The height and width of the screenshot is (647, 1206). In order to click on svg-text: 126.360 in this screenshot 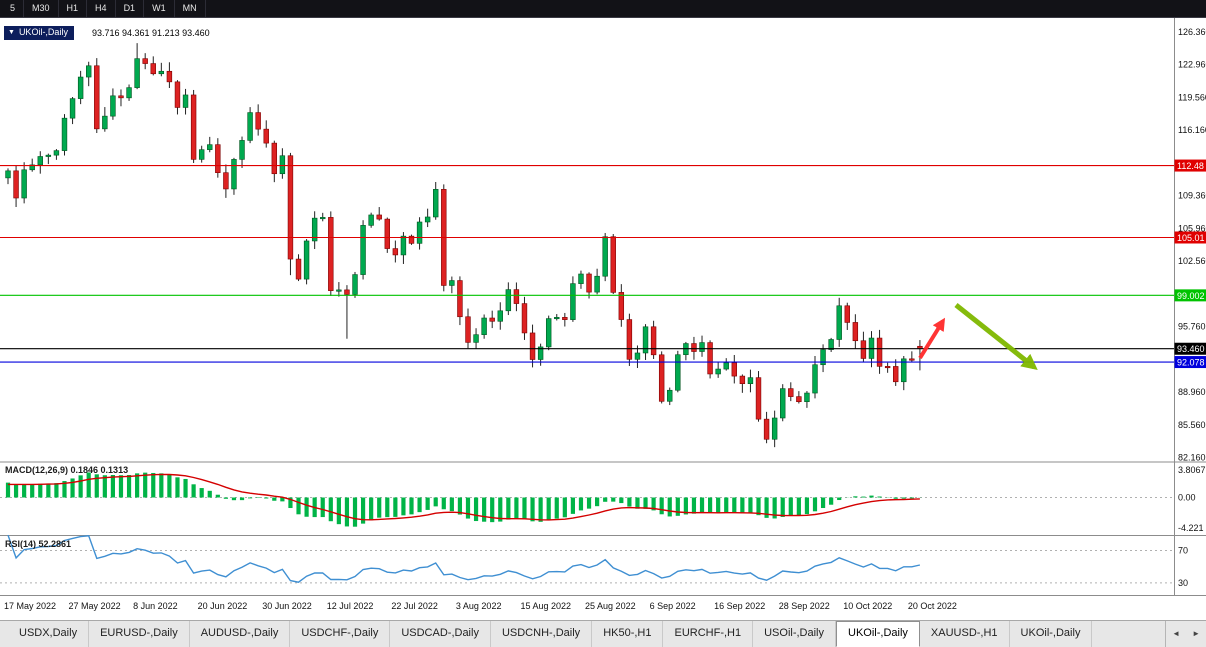, I will do `click(1192, 32)`.